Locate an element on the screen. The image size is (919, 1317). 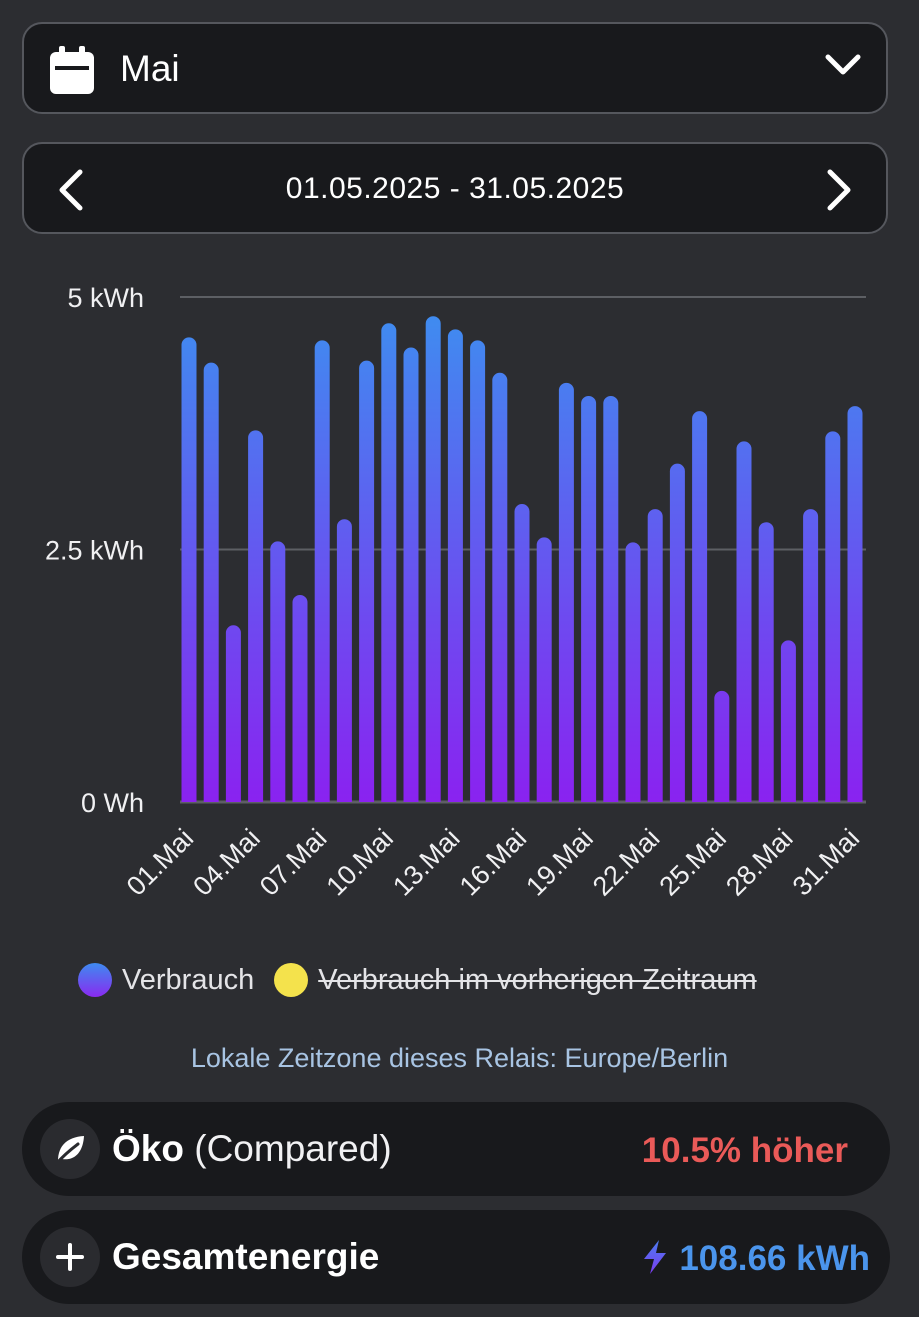
bar-28.Mai is located at coordinates (788, 721).